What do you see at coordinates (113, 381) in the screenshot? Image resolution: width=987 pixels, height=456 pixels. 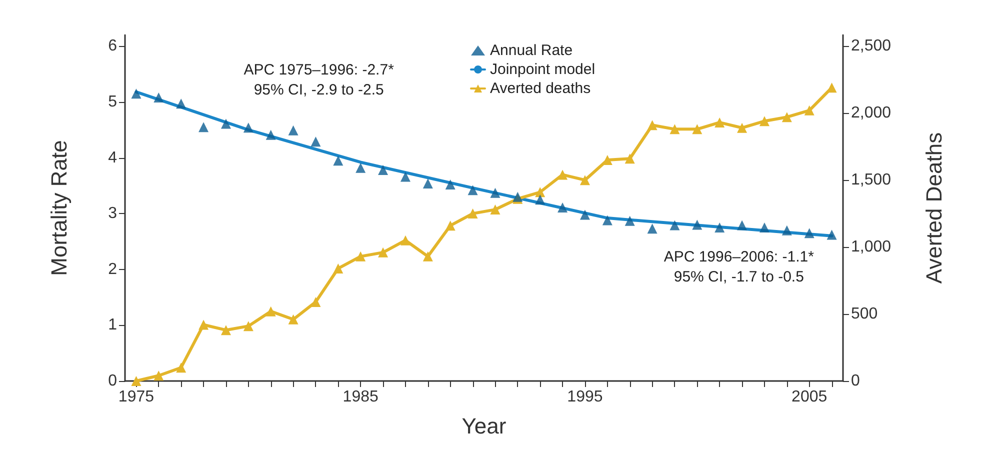 I see `y-tick-label: 0` at bounding box center [113, 381].